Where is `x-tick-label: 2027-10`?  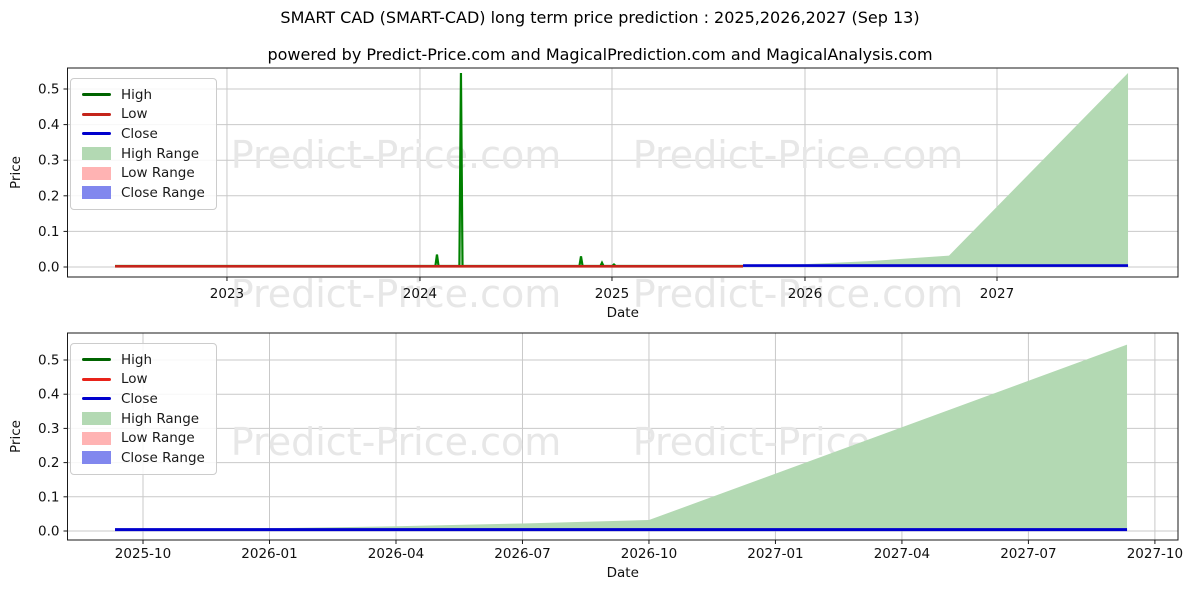 x-tick-label: 2027-10 is located at coordinates (1155, 554).